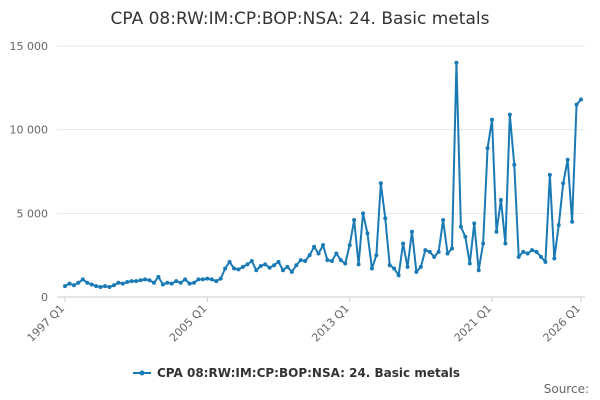 The image size is (600, 400). What do you see at coordinates (29, 130) in the screenshot?
I see `y-tick-label: 10 000` at bounding box center [29, 130].